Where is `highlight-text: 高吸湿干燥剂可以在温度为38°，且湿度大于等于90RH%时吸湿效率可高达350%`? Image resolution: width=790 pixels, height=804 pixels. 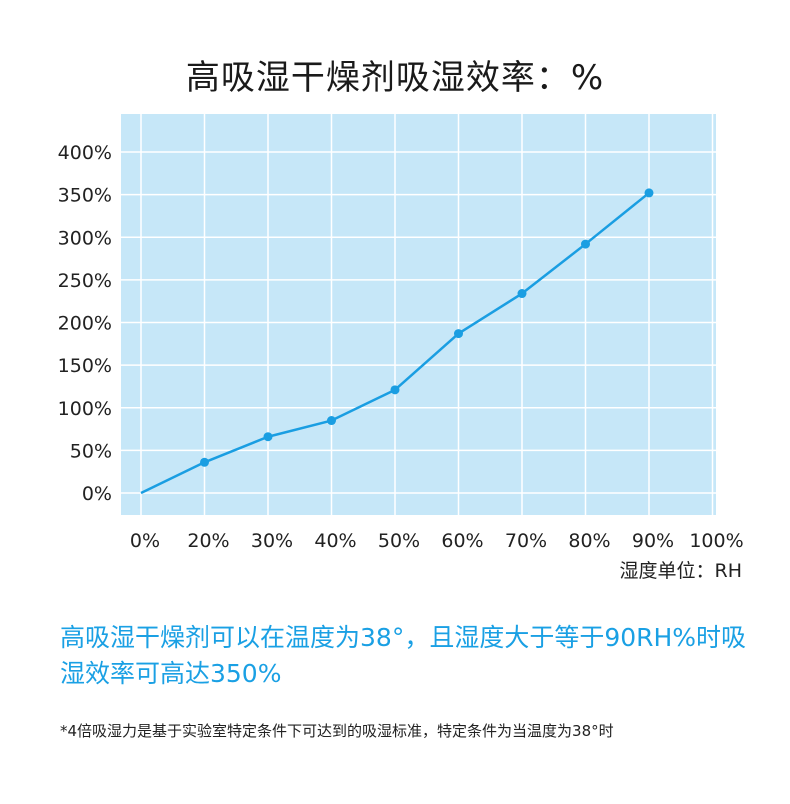
highlight-text: 高吸湿干燥剂可以在温度为38°，且湿度大于等于90RH%时吸湿效率可高达350% is located at coordinates (403, 655).